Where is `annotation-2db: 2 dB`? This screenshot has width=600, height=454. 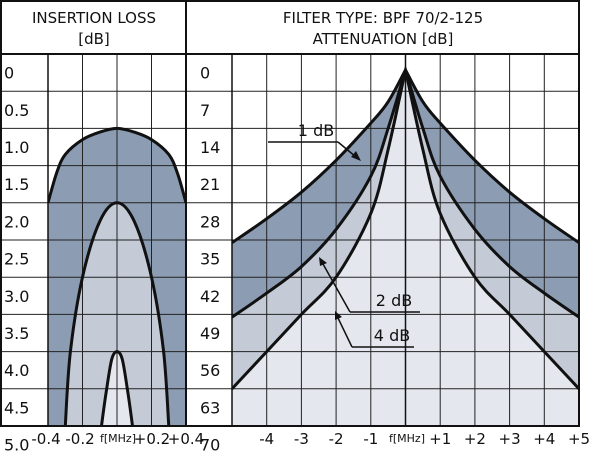 annotation-2db: 2 dB is located at coordinates (369, 285).